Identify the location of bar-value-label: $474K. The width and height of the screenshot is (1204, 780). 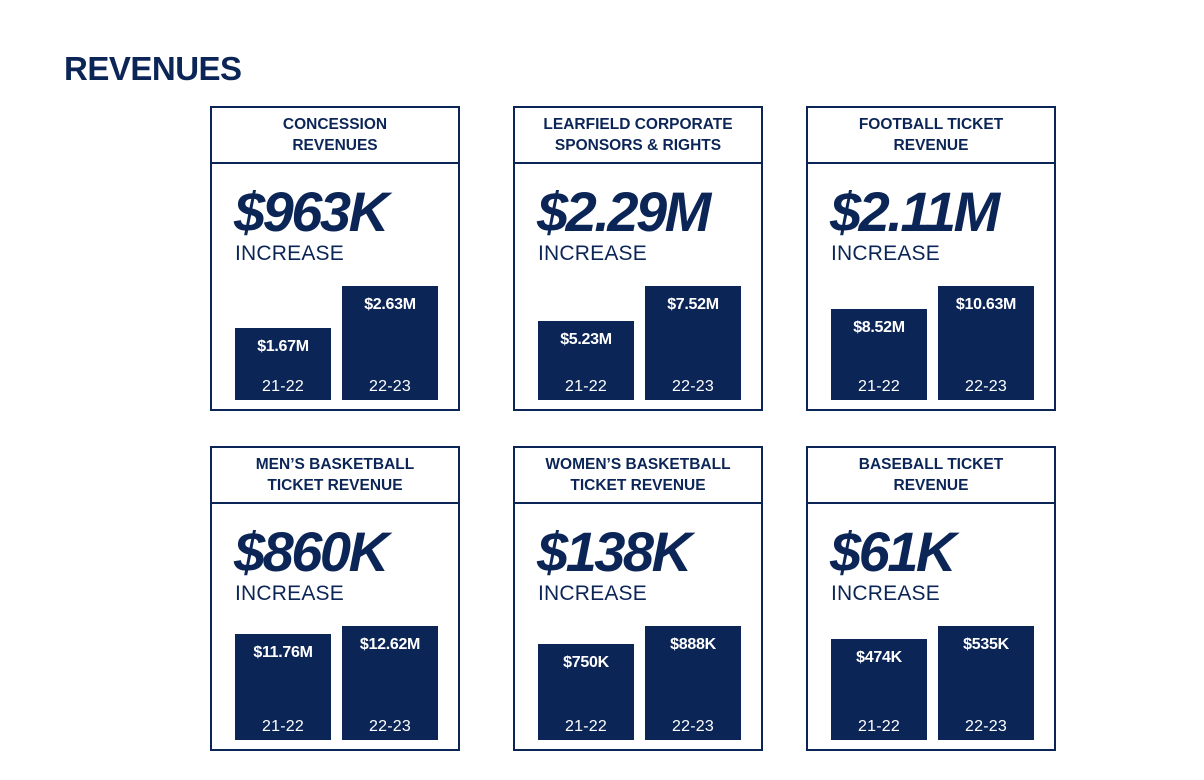
(879, 657).